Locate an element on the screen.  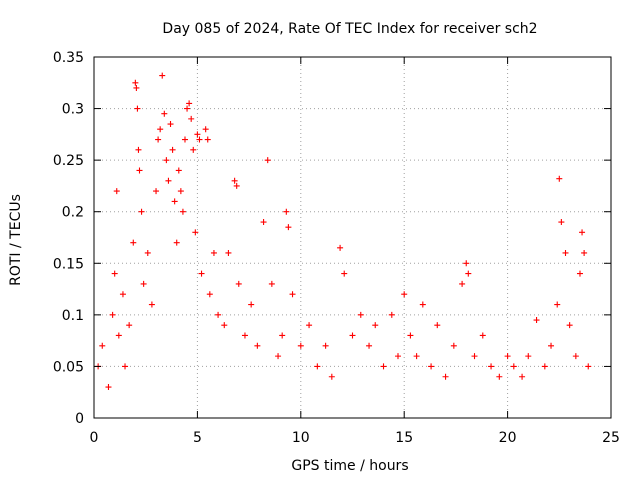
y-tick-label: 0.25 is located at coordinates (68, 161).